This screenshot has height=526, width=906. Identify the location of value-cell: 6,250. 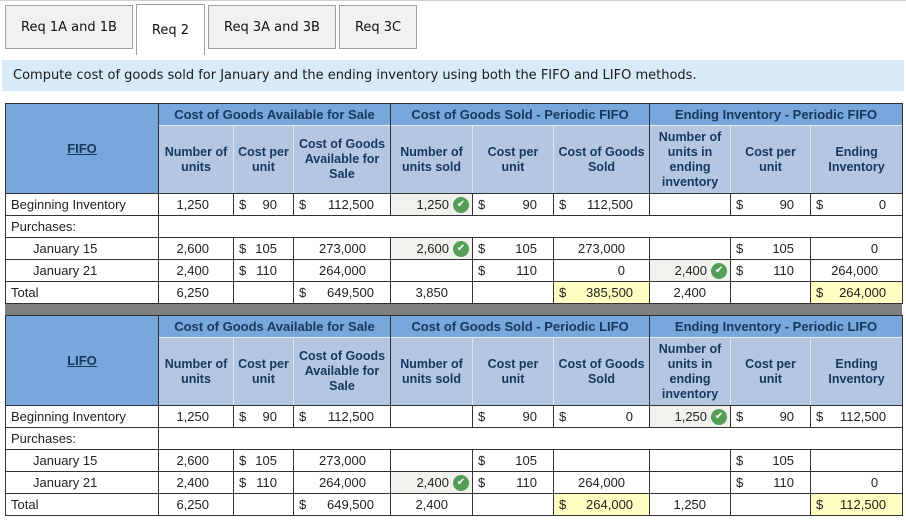
(196, 292).